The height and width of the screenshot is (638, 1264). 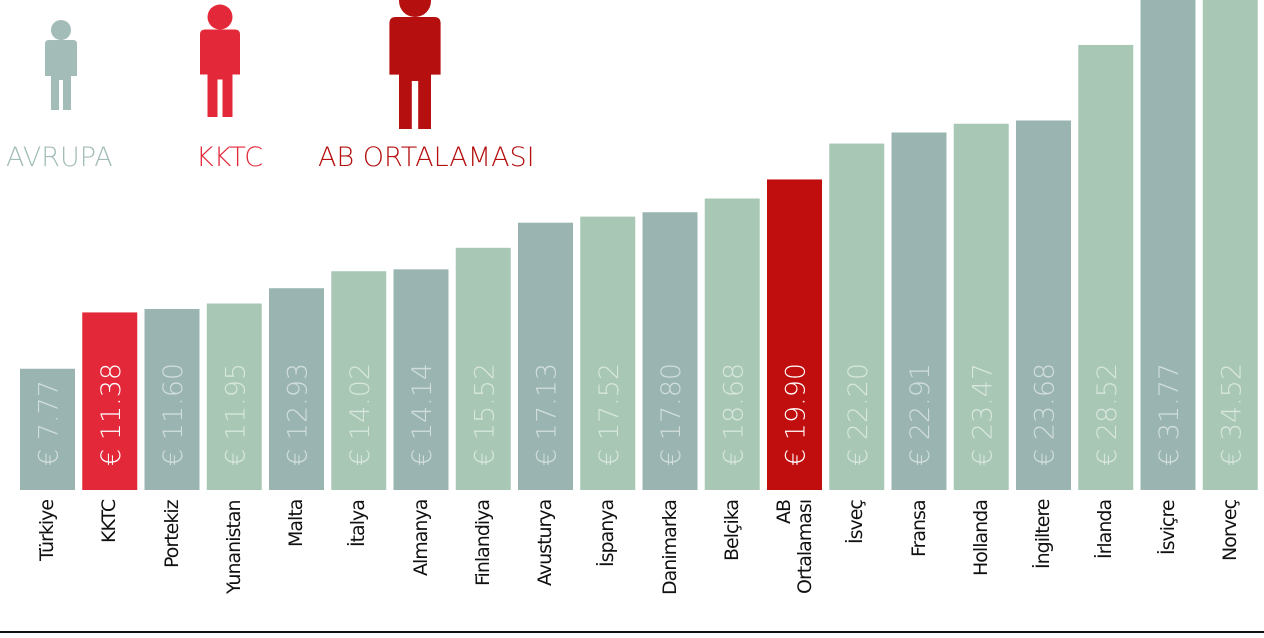 What do you see at coordinates (111, 414) in the screenshot?
I see `value-label: € 11.38` at bounding box center [111, 414].